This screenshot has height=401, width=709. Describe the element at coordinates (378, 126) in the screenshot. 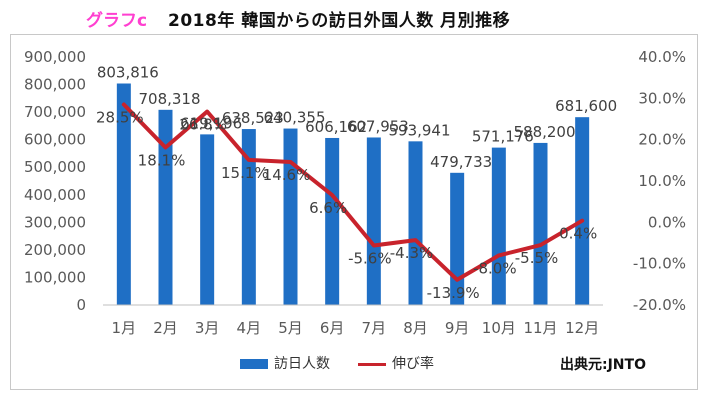

I see `bar-value-label: 607,953` at that location.